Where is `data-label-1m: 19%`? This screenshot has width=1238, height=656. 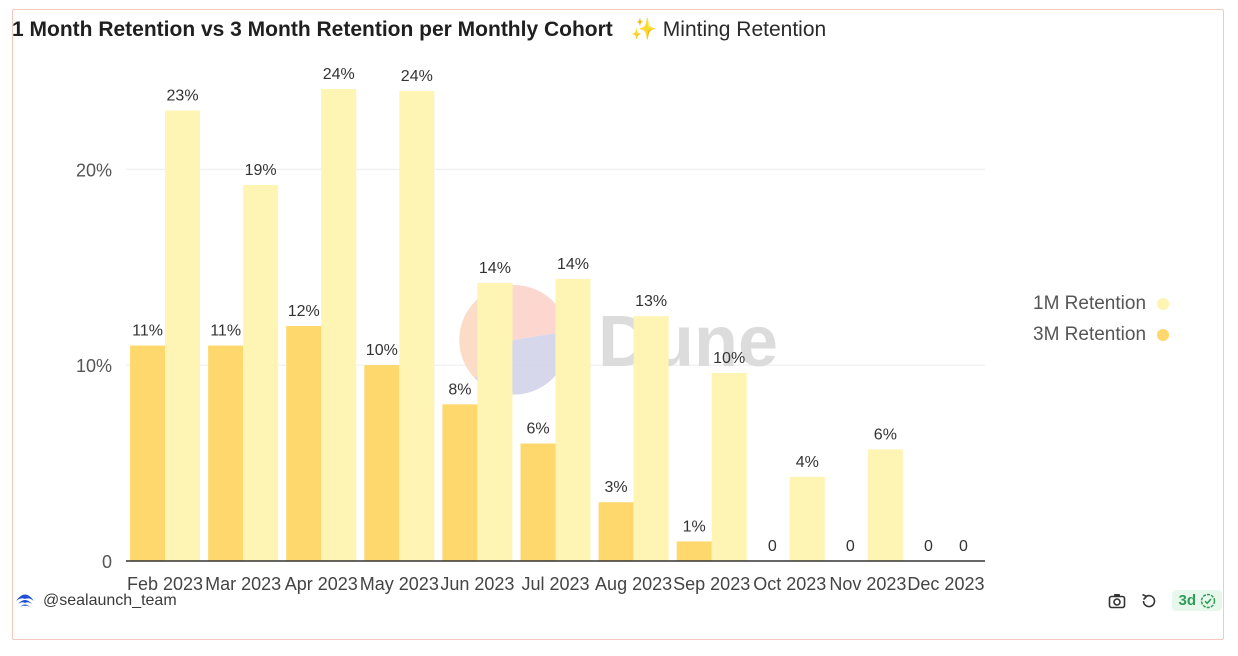 data-label-1m: 19% is located at coordinates (261, 170).